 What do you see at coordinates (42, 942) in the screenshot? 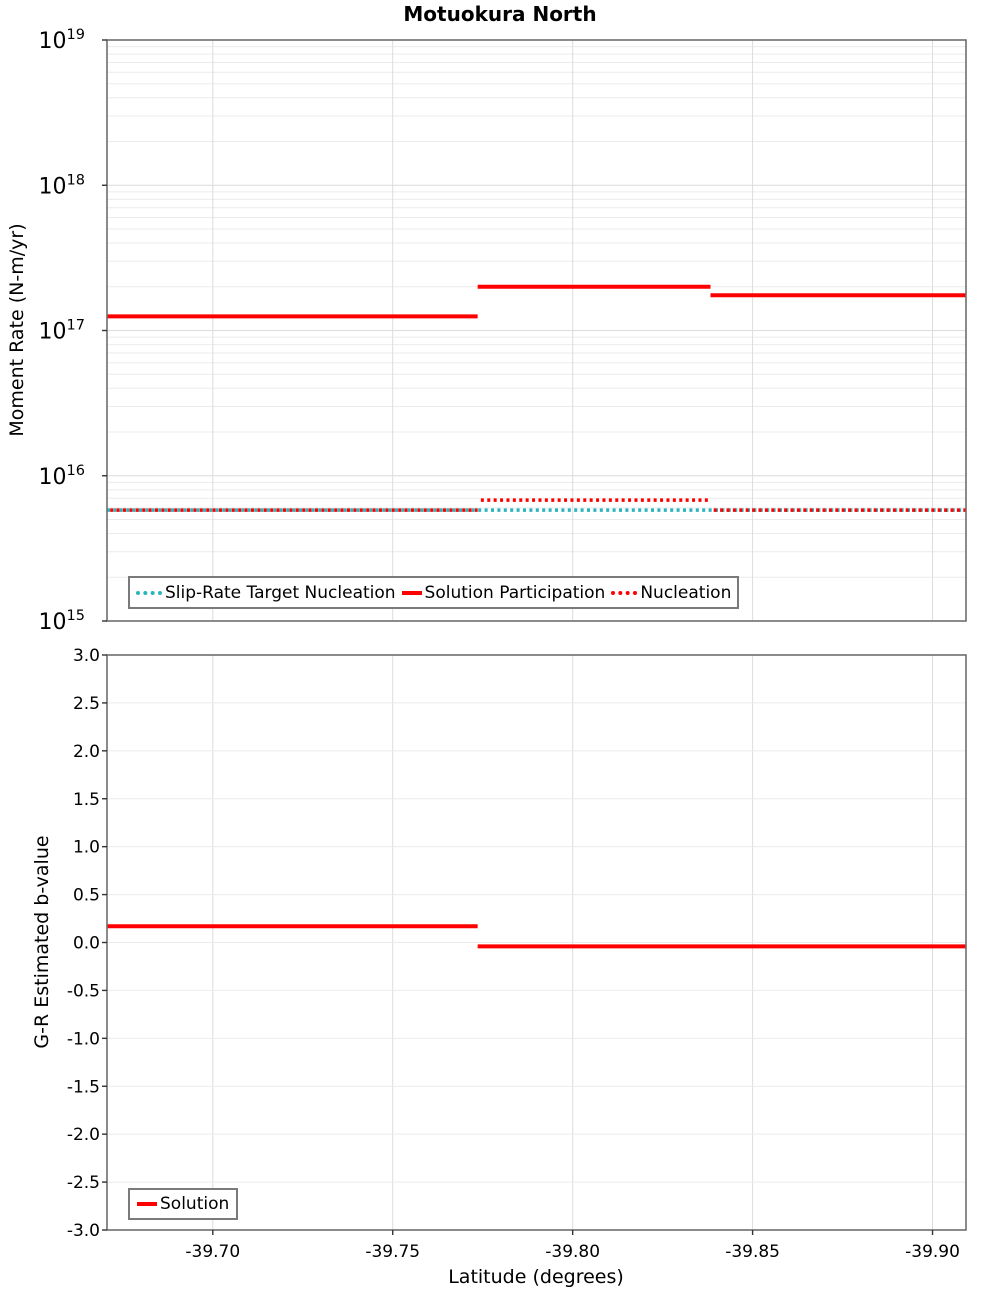
I see `b-value-axis-title: G-R Estimated b-value` at bounding box center [42, 942].